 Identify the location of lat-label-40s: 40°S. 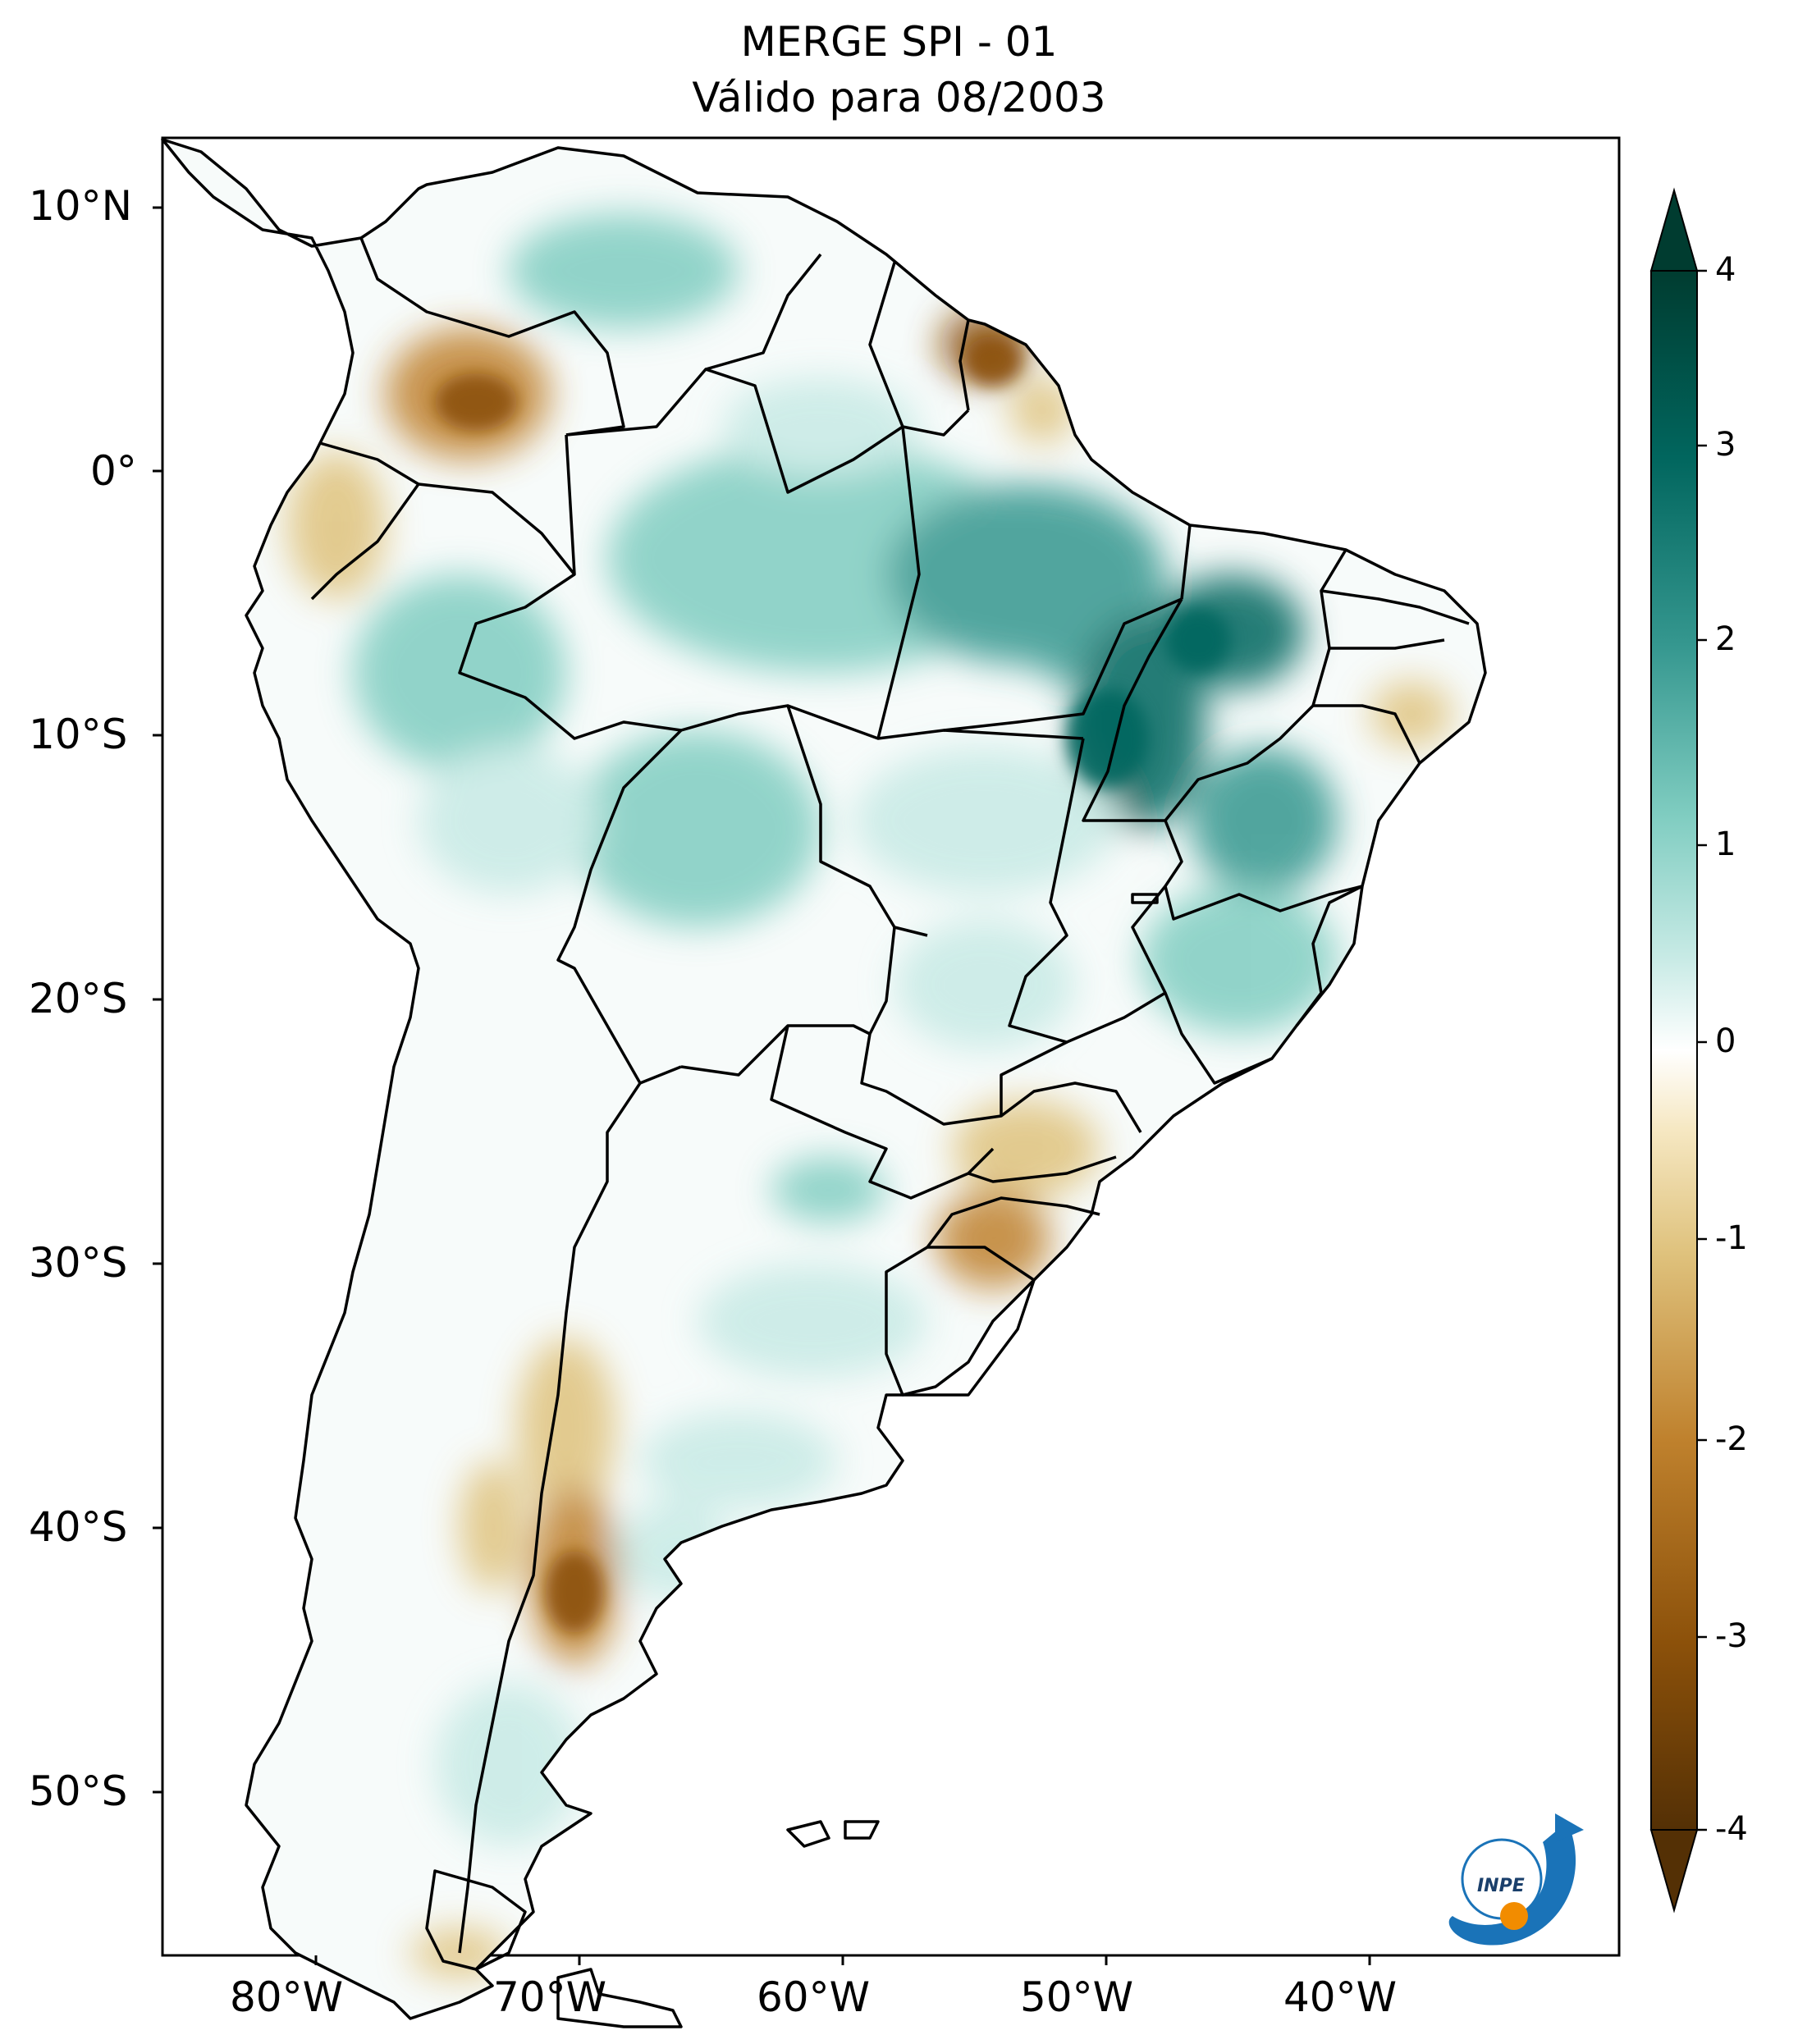
(78, 1527).